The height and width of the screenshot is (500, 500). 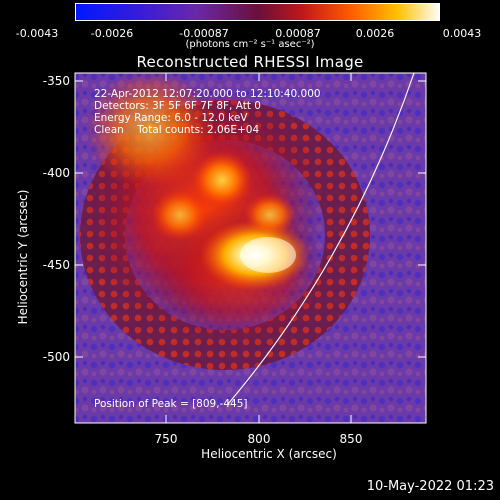 What do you see at coordinates (259, 439) in the screenshot?
I see `x-tick-label: 800` at bounding box center [259, 439].